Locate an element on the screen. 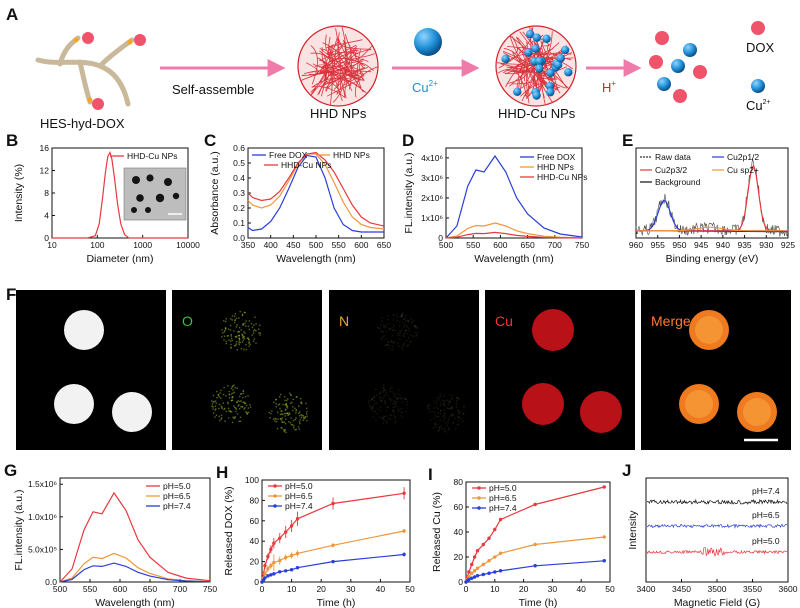 The width and height of the screenshot is (800, 608). mapping-tile-cu: Cu is located at coordinates (560, 370).